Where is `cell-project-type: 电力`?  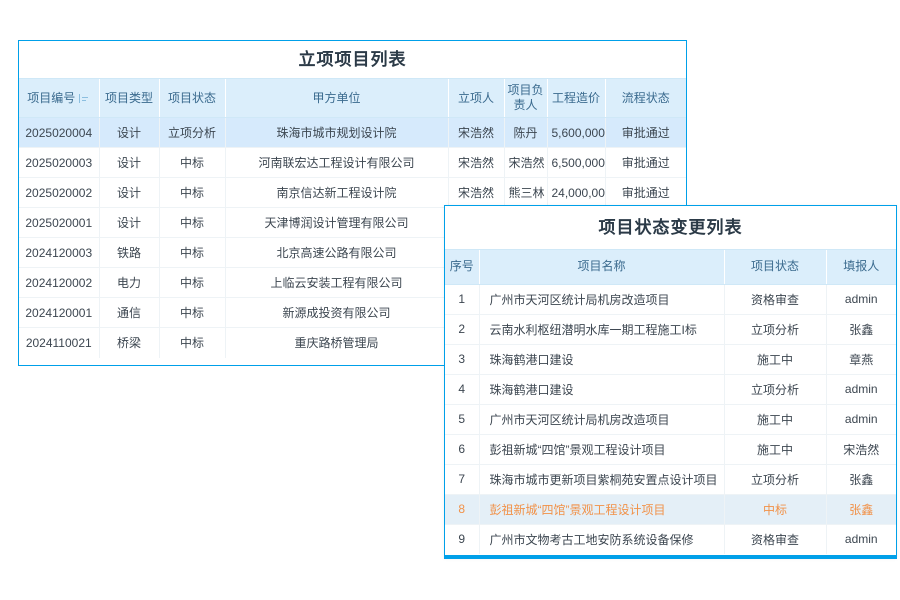 cell-project-type: 电力 is located at coordinates (129, 282).